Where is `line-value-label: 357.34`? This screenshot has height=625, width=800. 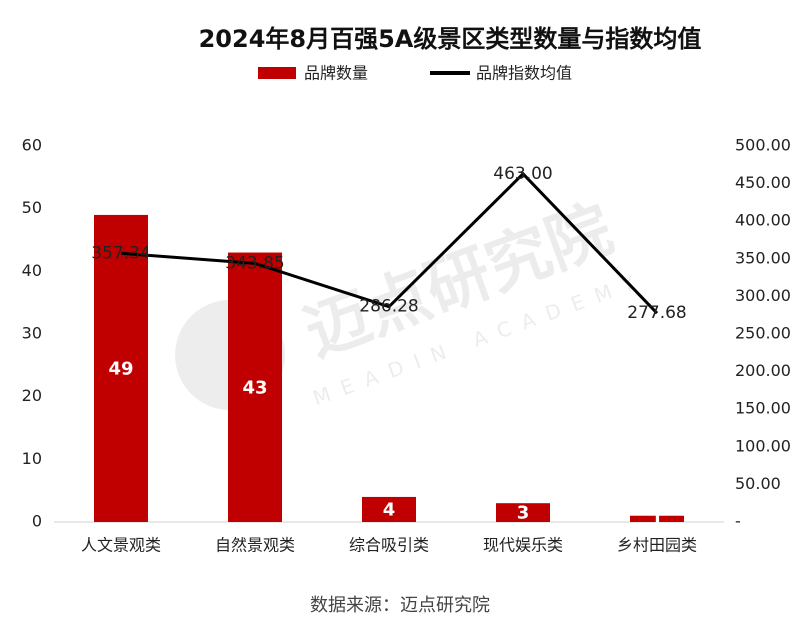
line-value-label: 357.34 is located at coordinates (120, 253).